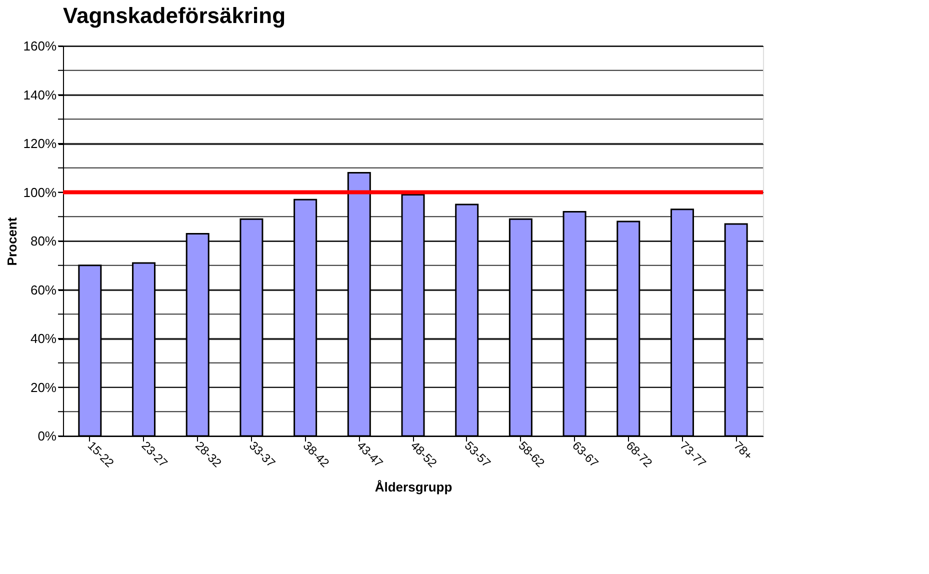 The image size is (929, 574). What do you see at coordinates (40, 143) in the screenshot?
I see `y-tick-label: 120%` at bounding box center [40, 143].